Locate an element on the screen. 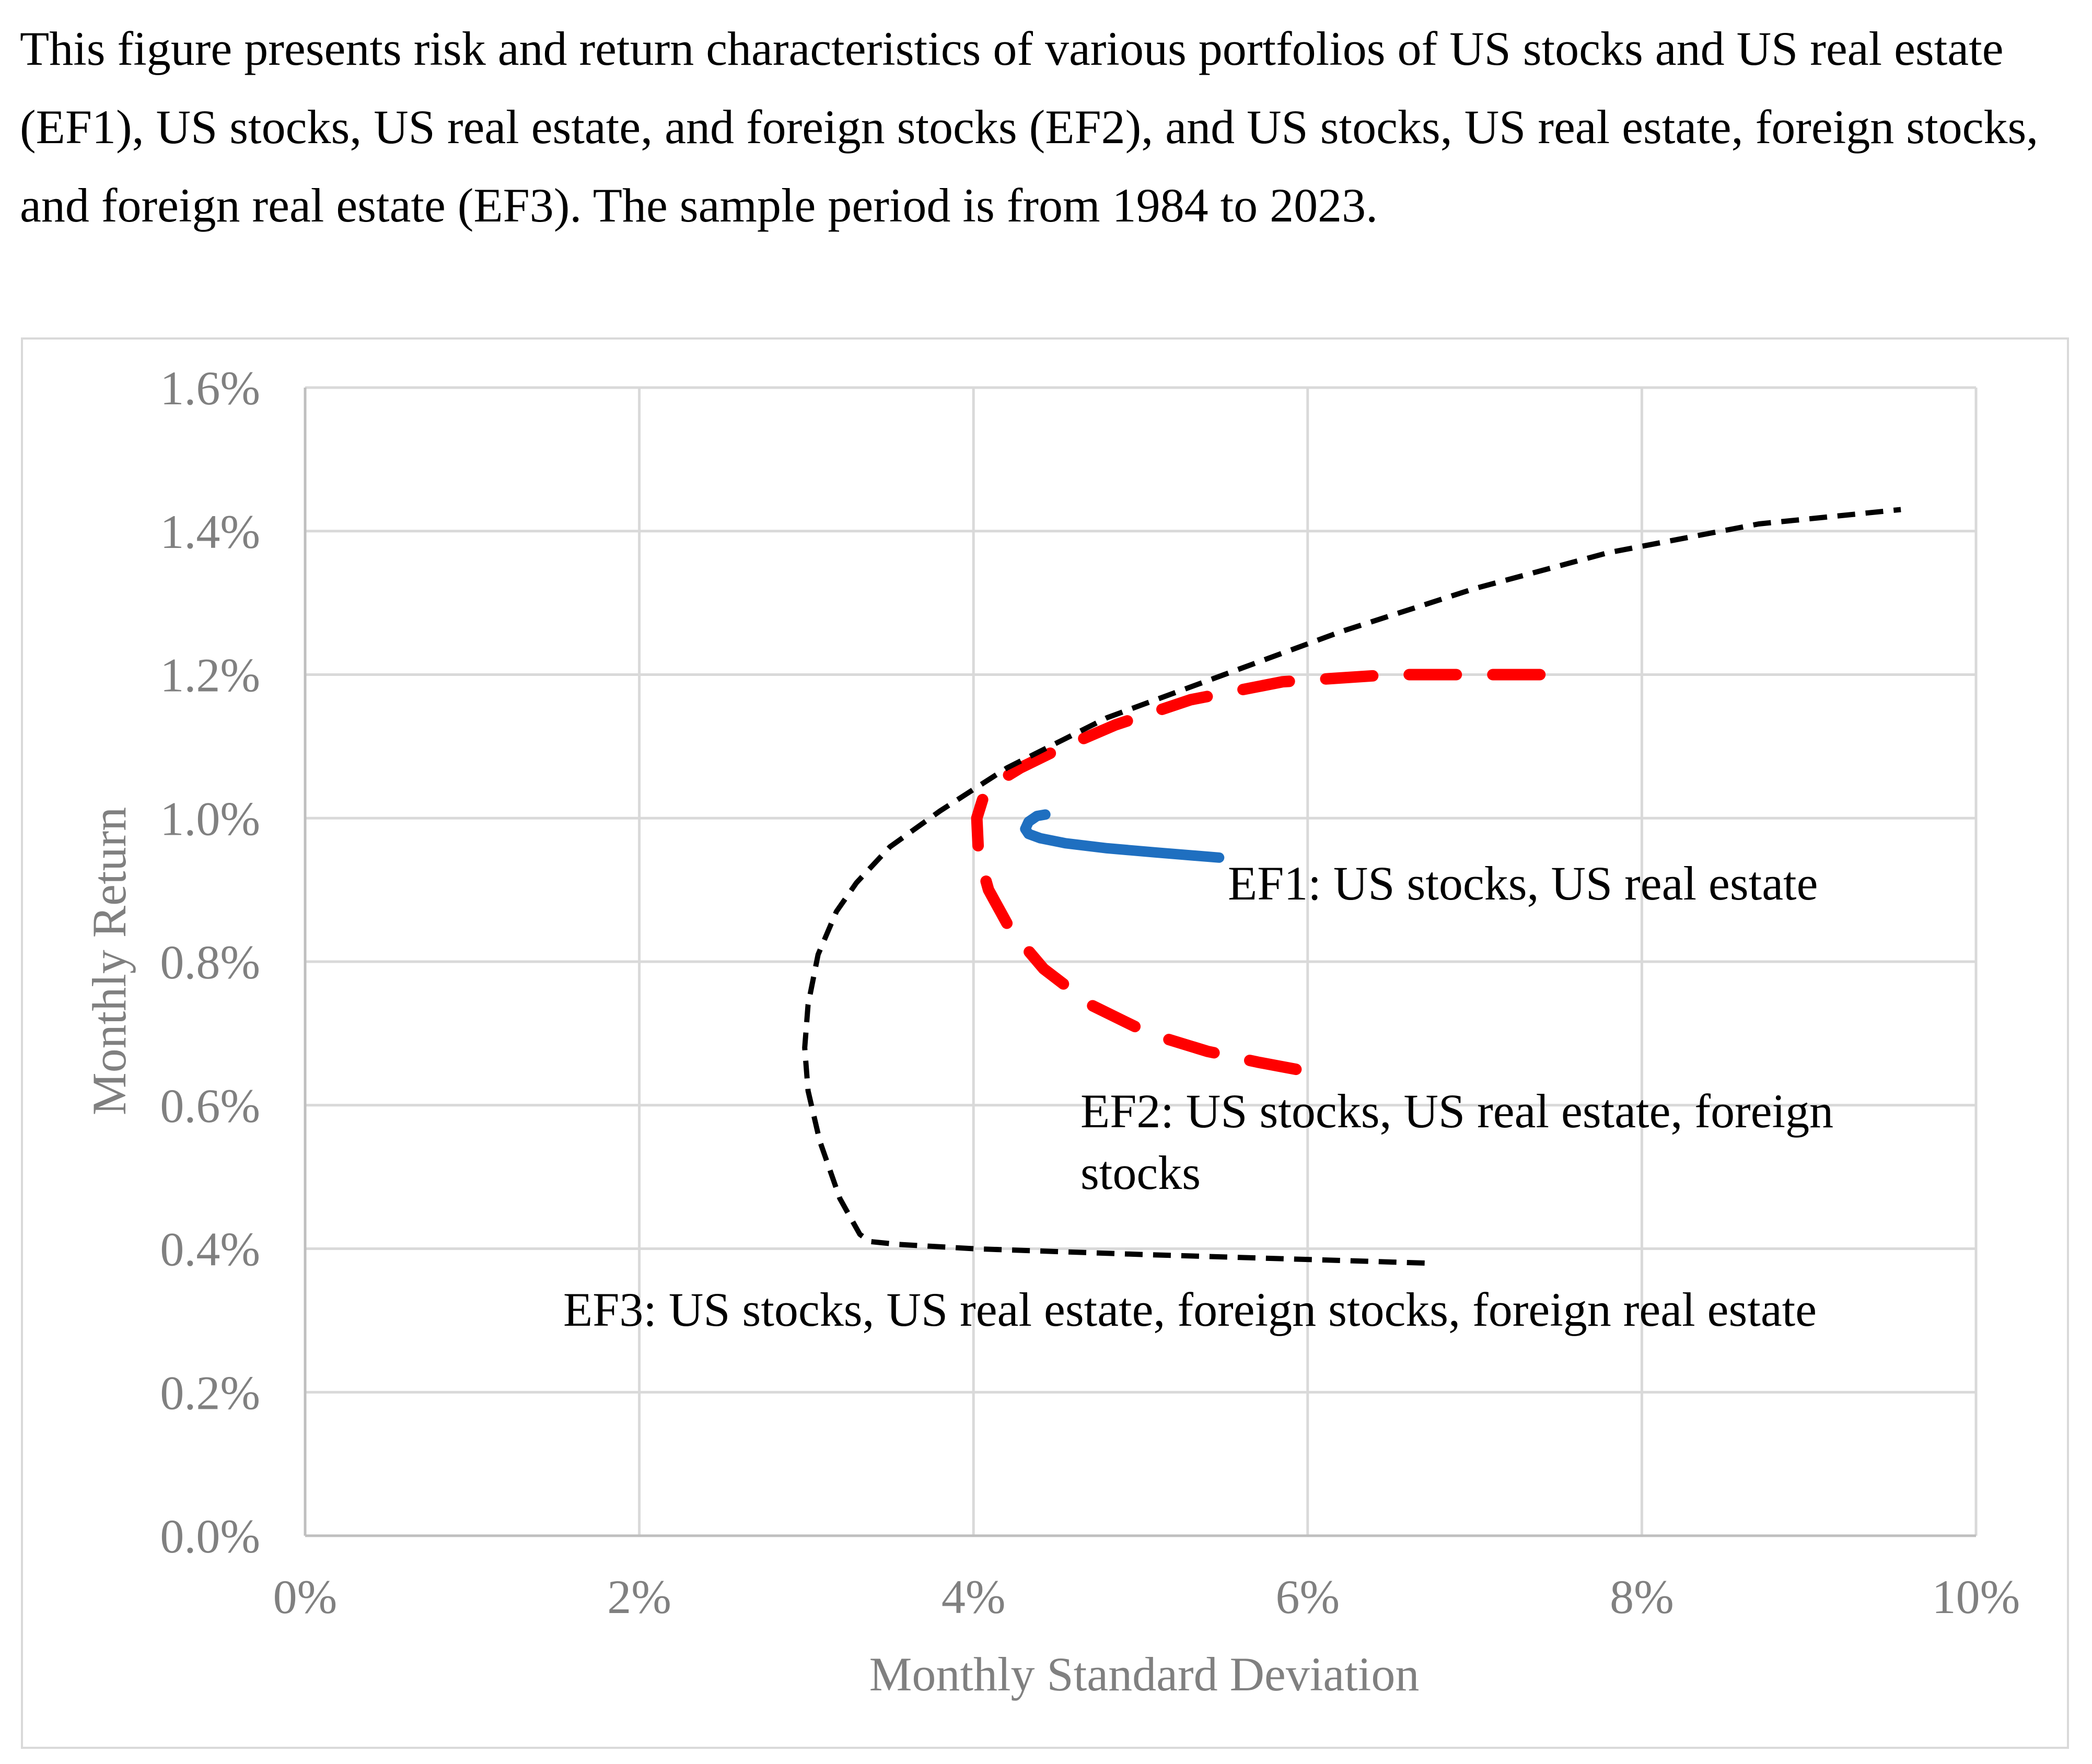 This screenshot has width=2092, height=1764. y-tick-label: 1.2% is located at coordinates (210, 675).